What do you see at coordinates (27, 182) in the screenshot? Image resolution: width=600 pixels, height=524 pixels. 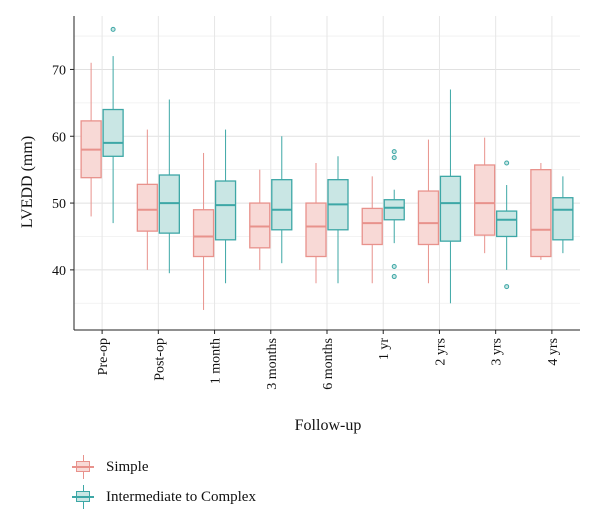 I see `y-axis-title: LVEDD (mm)` at bounding box center [27, 182].